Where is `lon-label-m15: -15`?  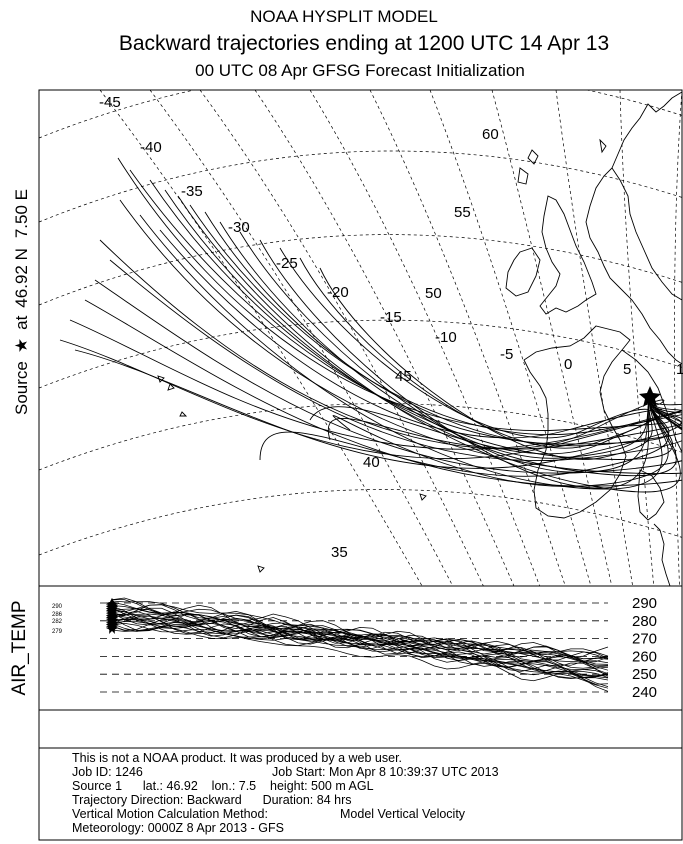 lon-label-m15: -15 is located at coordinates (391, 317).